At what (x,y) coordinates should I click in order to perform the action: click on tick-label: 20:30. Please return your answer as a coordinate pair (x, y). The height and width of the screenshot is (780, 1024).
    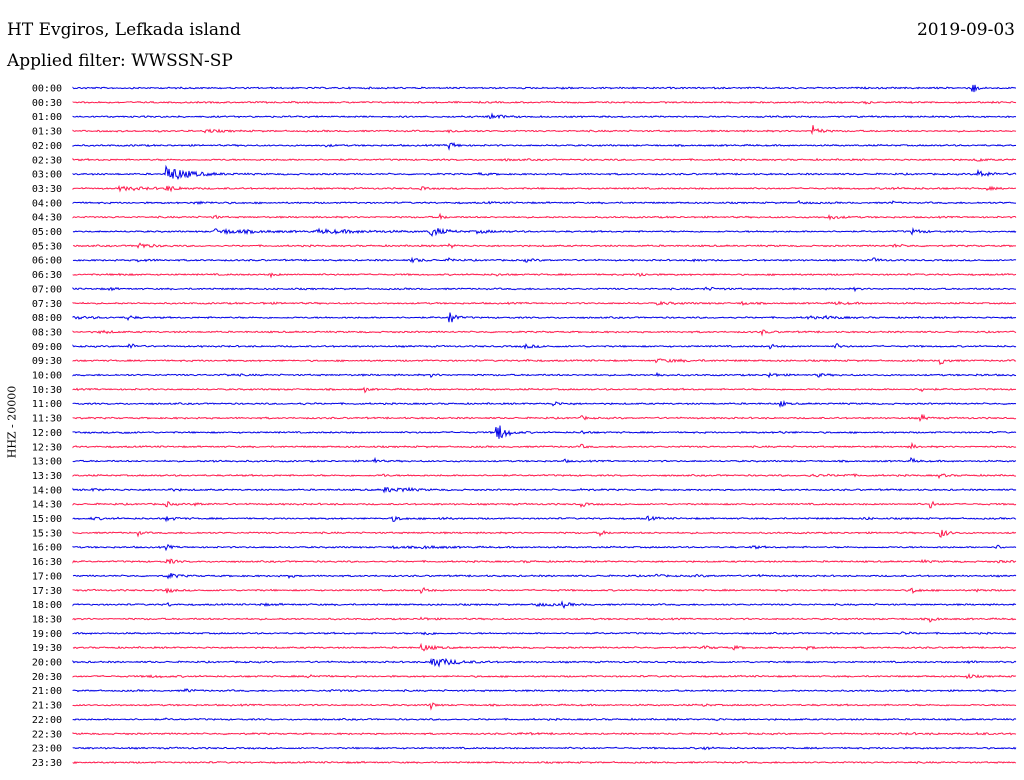
    Looking at the image, I should click on (47, 677).